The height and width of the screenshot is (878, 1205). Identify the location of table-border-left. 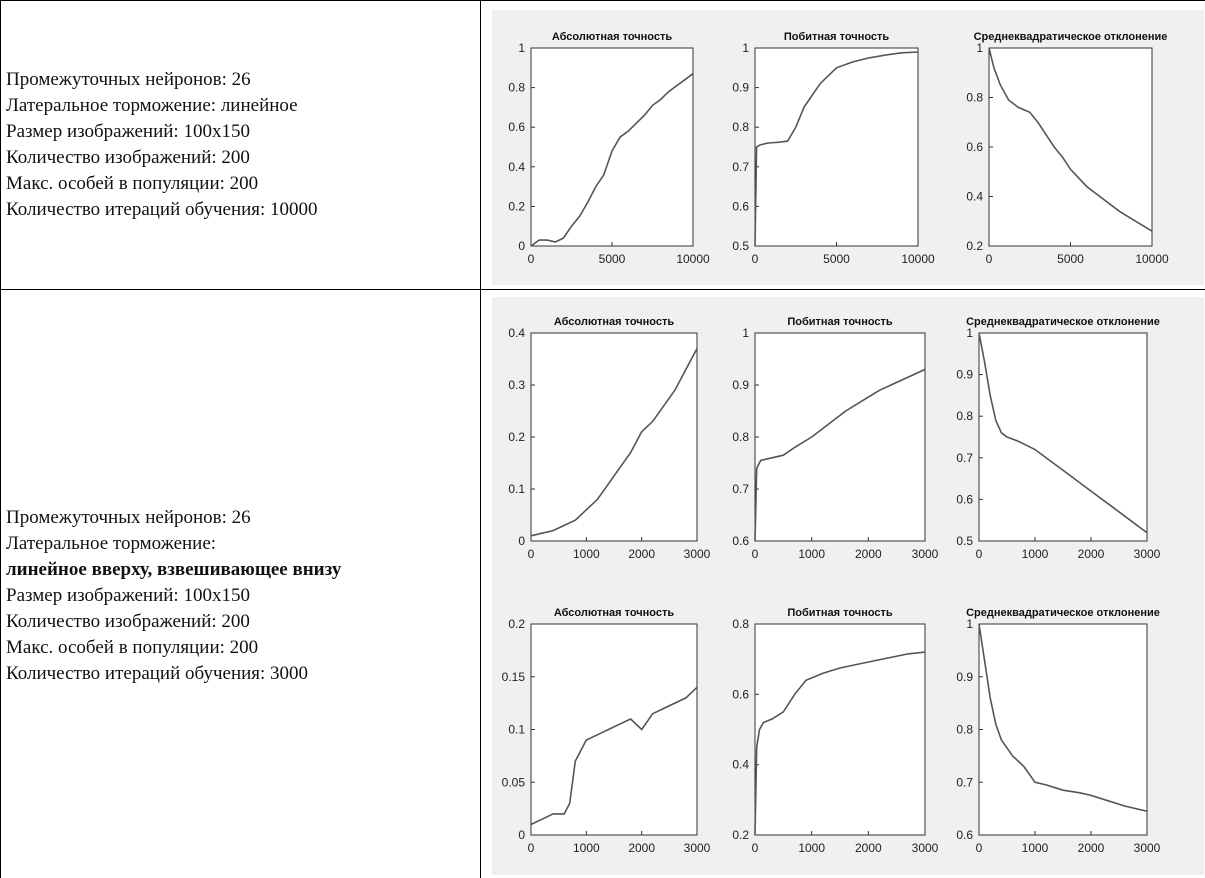
(0, 439).